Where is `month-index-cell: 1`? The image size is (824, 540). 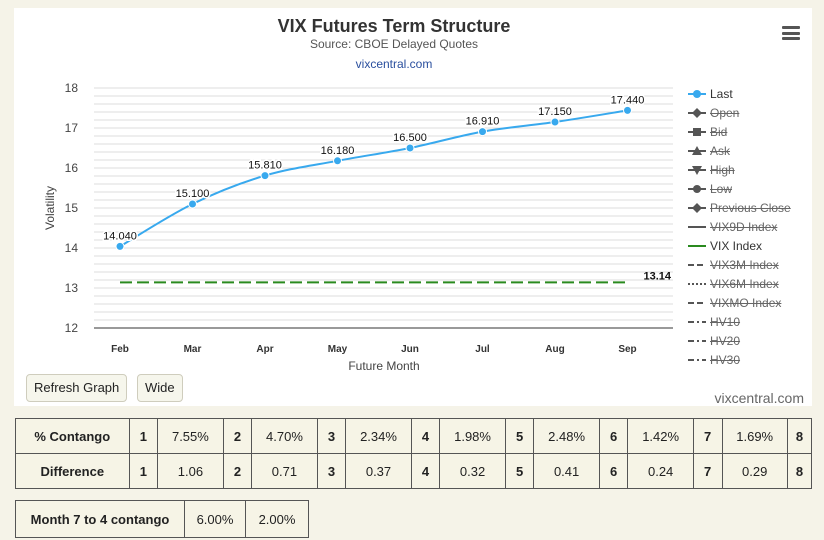 month-index-cell: 1 is located at coordinates (143, 436).